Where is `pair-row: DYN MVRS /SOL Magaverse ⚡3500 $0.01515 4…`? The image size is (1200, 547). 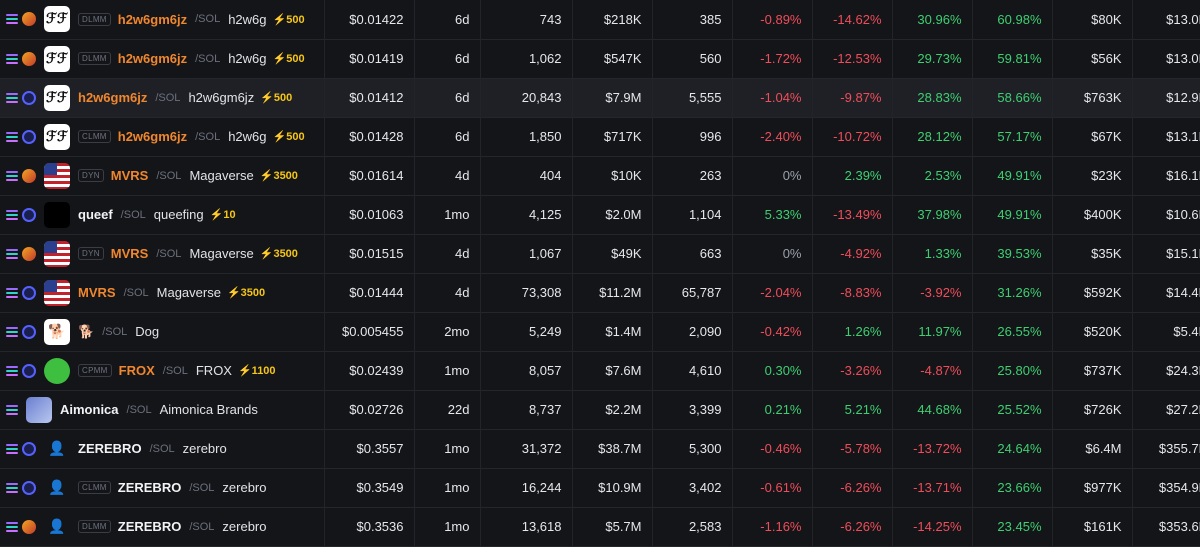
pair-row: DYN MVRS /SOL Magaverse ⚡3500 $0.01515 4… is located at coordinates (600, 253).